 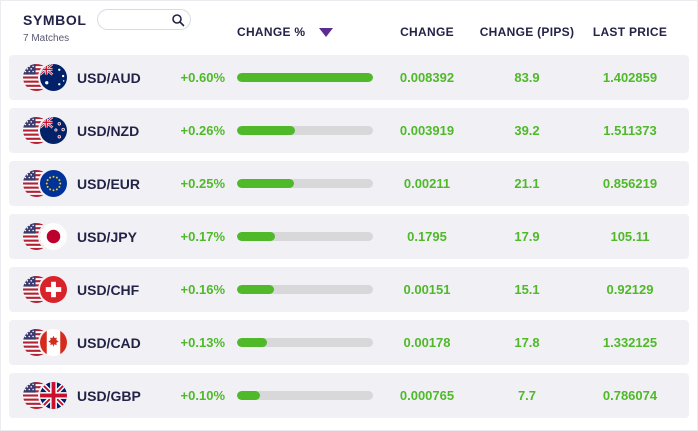 What do you see at coordinates (527, 77) in the screenshot?
I see `change-pips-value: 83.9` at bounding box center [527, 77].